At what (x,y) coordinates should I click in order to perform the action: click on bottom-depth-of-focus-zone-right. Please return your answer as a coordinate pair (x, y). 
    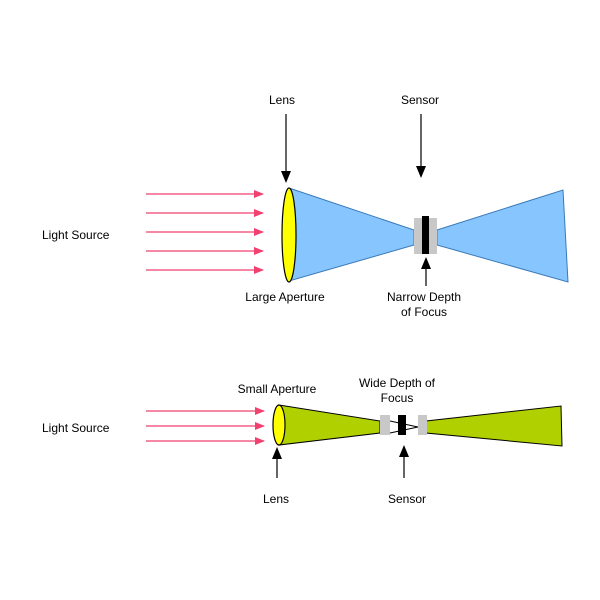
    Looking at the image, I should click on (422, 425).